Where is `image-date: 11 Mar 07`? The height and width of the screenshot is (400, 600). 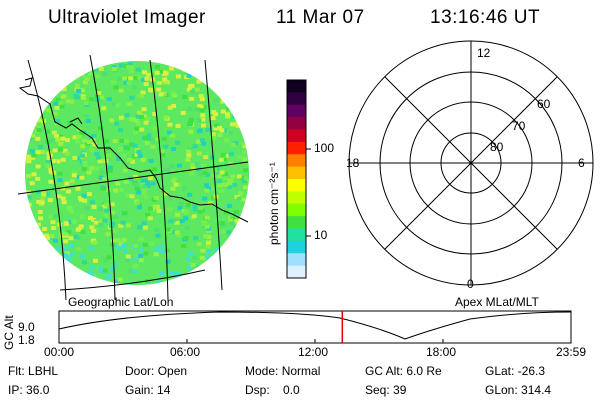 image-date: 11 Mar 07 is located at coordinates (320, 17).